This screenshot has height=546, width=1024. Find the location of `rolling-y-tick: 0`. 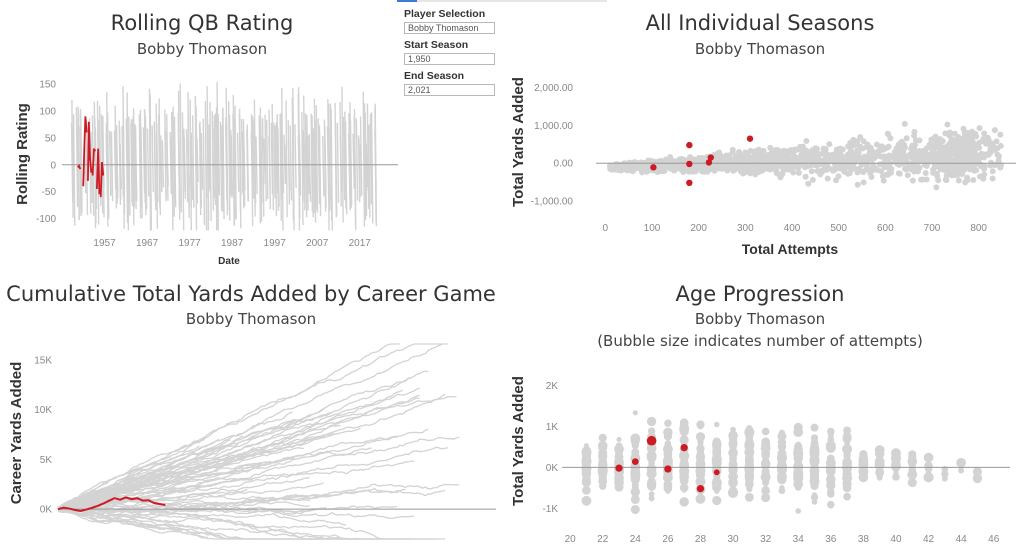

rolling-y-tick: 0 is located at coordinates (53, 165).